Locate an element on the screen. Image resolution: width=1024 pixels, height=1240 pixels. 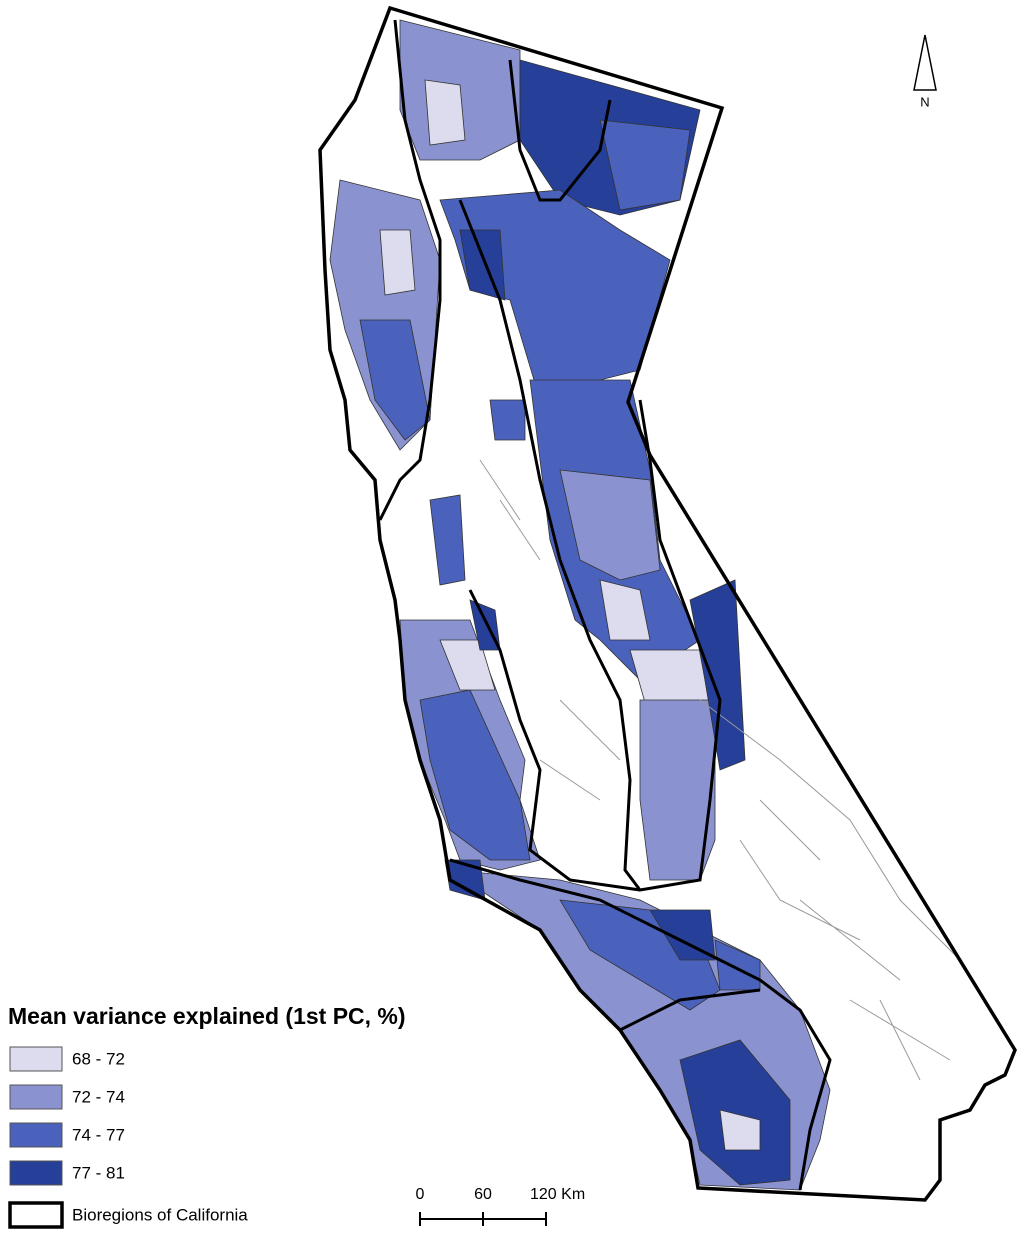
scale-bar is located at coordinates (483, 1219).